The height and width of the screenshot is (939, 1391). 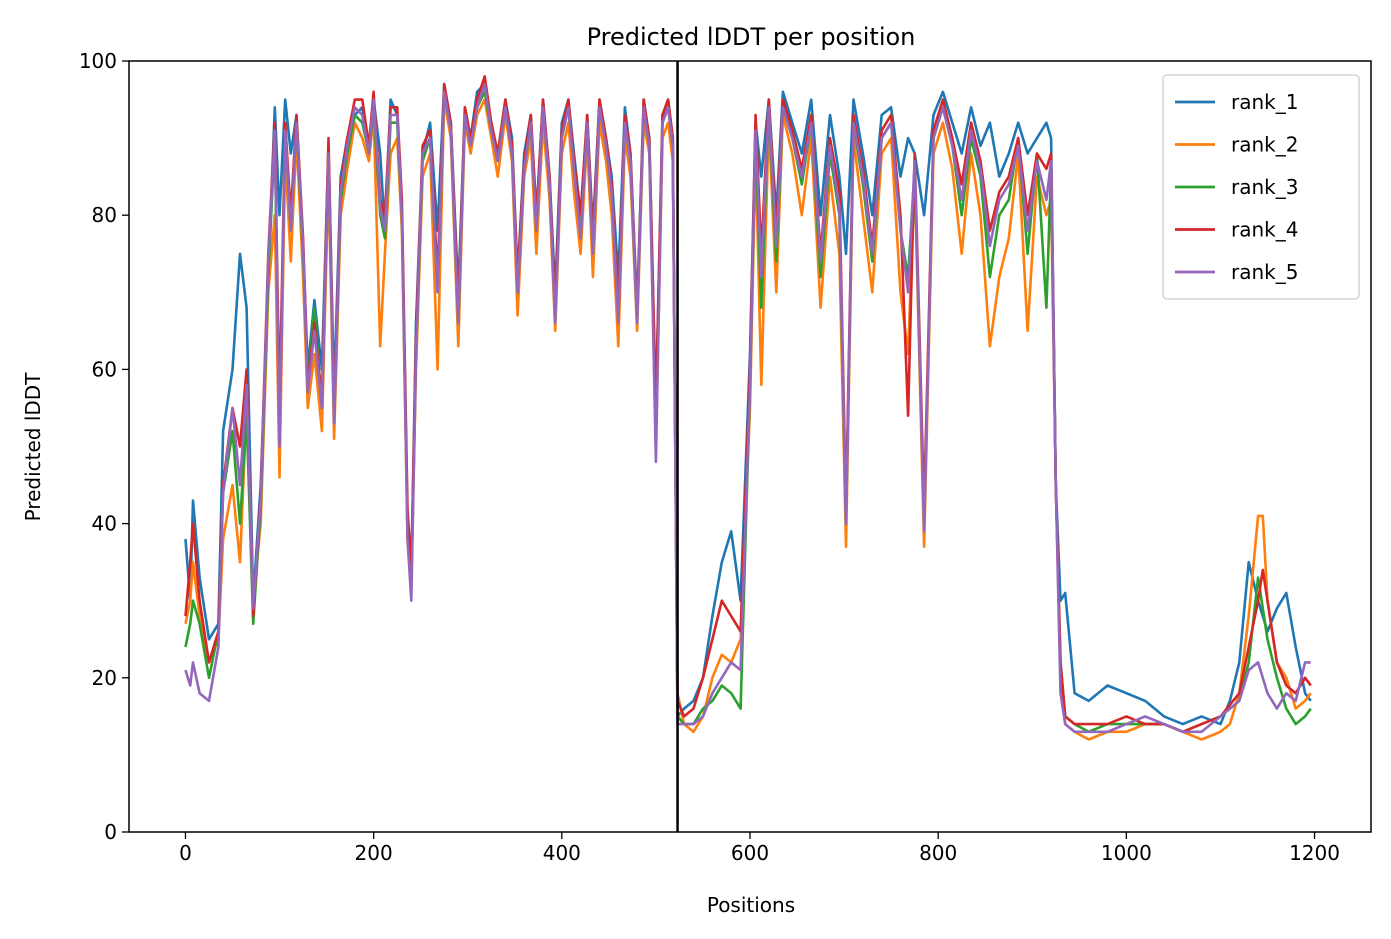 I want to click on legend-label: rank_1, so click(x=1264, y=102).